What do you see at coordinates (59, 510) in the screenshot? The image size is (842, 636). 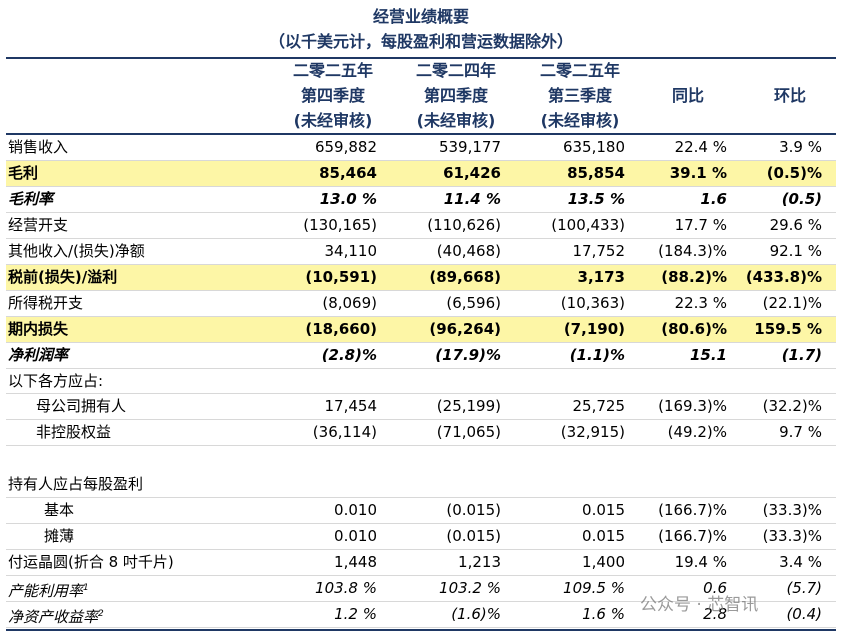 I see `row-label: 基本` at bounding box center [59, 510].